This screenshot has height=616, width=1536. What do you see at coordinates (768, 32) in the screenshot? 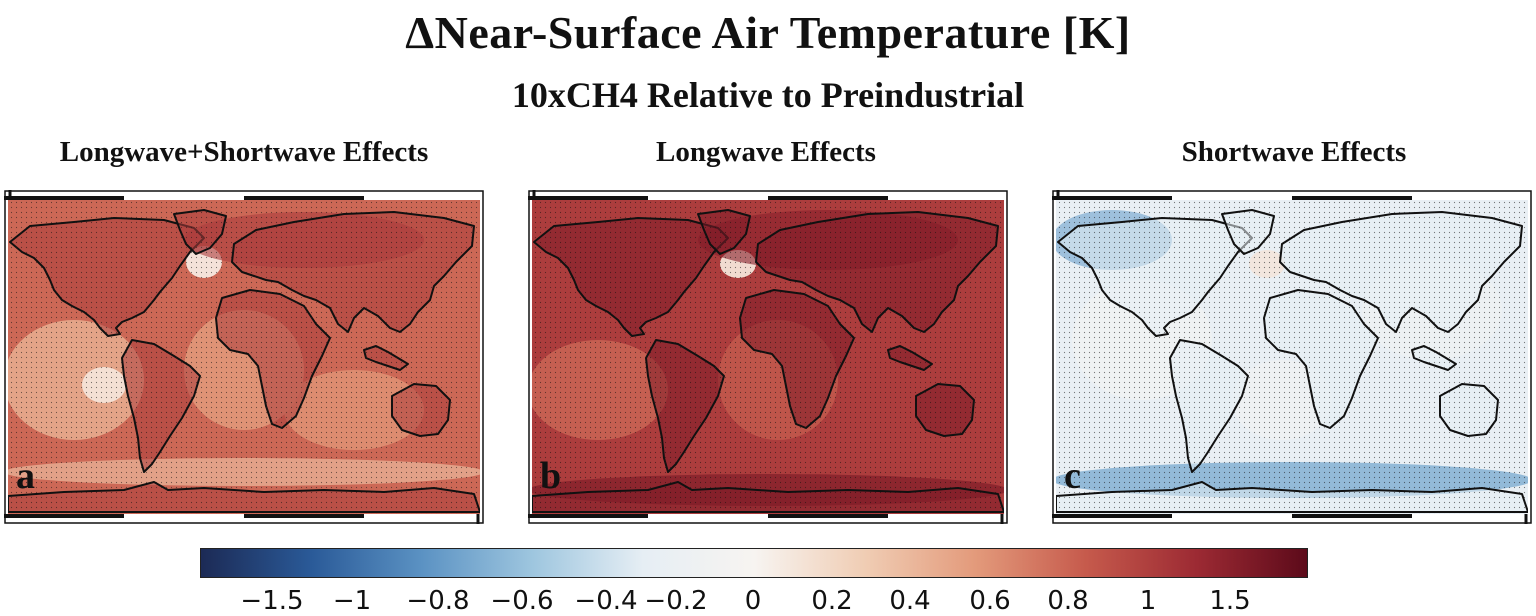
I see `figure-title: ΔNear-Surface Air Temperature [K]` at bounding box center [768, 32].